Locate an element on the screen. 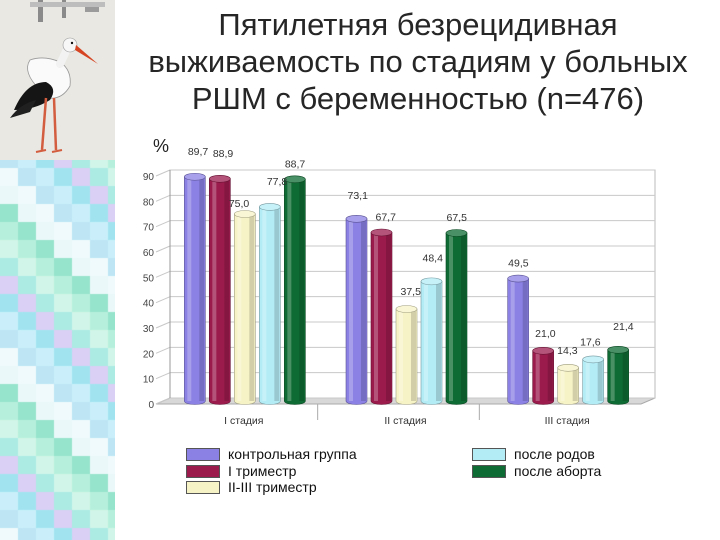 The height and width of the screenshot is (540, 720). legend-label-after-birth: после родов is located at coordinates (554, 454).